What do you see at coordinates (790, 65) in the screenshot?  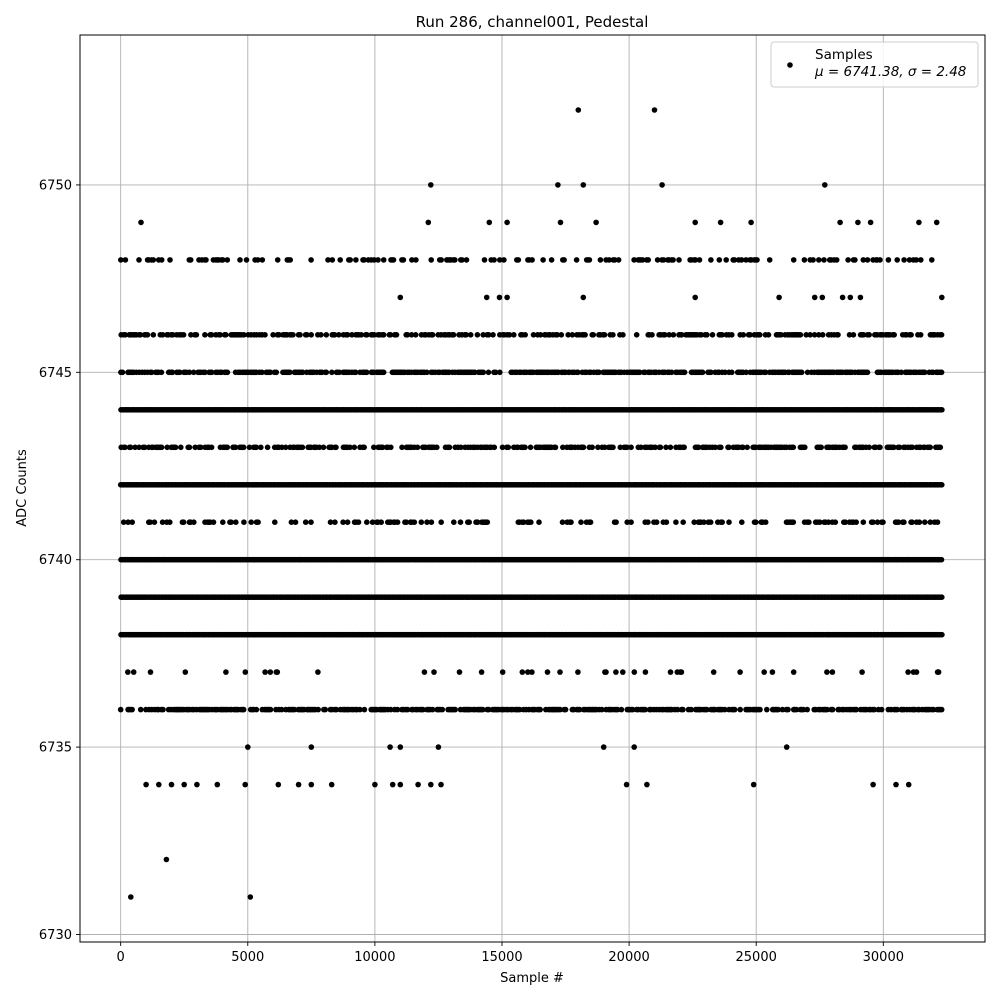 I see `legend-marker` at bounding box center [790, 65].